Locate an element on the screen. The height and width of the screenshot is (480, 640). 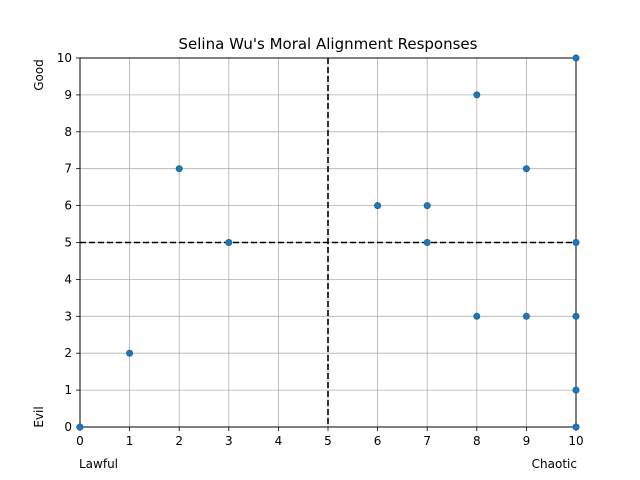
x-tick-label: 8 is located at coordinates (477, 441).